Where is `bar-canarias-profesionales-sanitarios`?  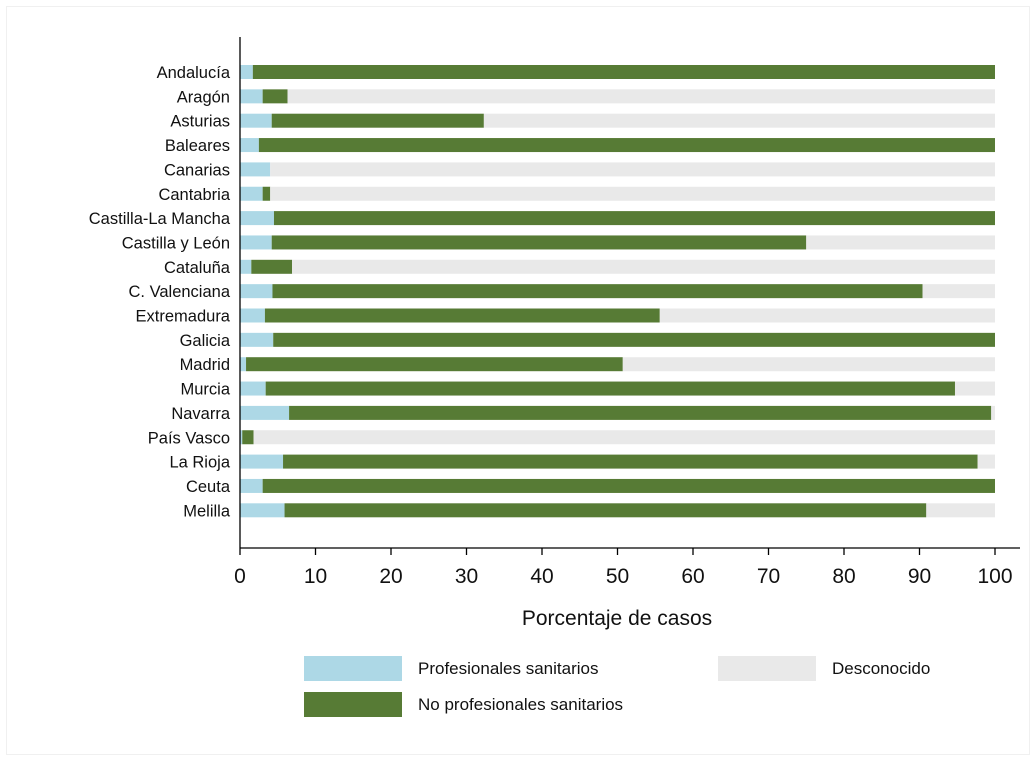
bar-canarias-profesionales-sanitarios is located at coordinates (255, 169).